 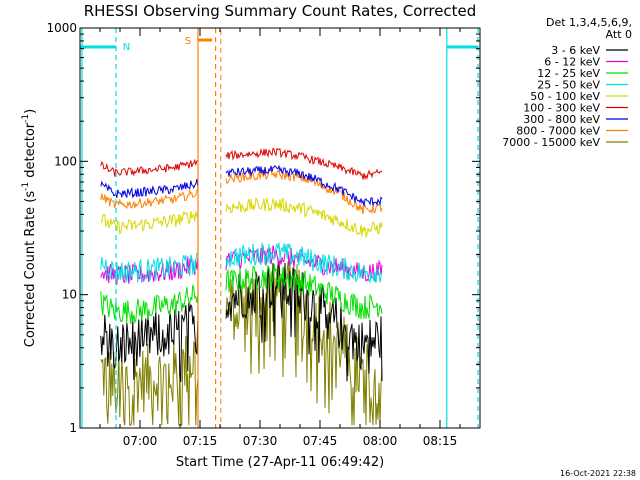 I want to click on x-tick-label-4: 08:00, so click(x=380, y=441).